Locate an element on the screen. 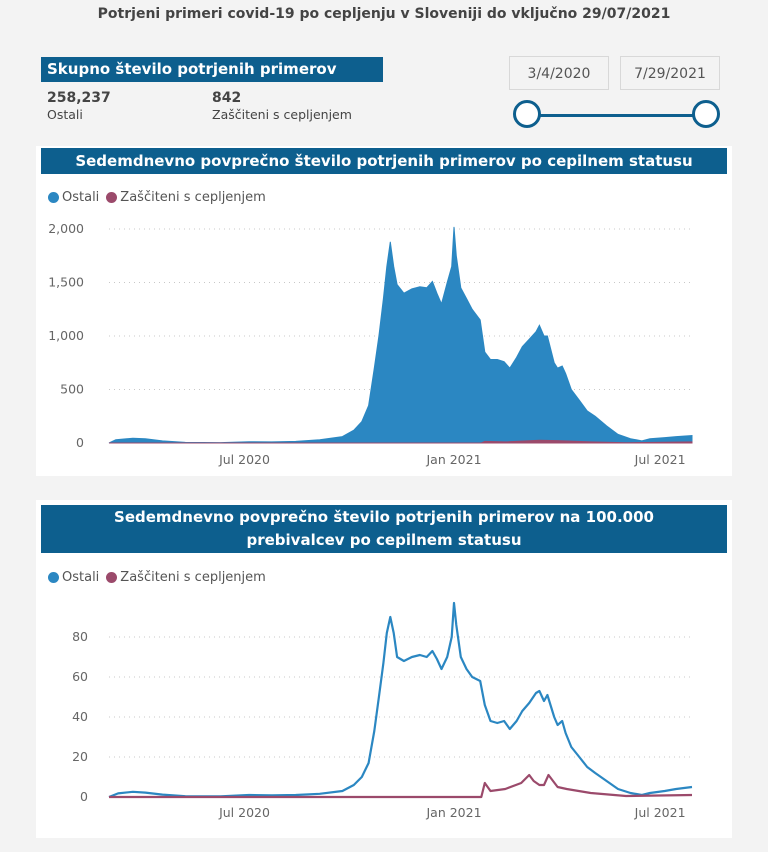  legend-per100k: Ostali Zaščiteni s cepljenjem is located at coordinates (160, 577).